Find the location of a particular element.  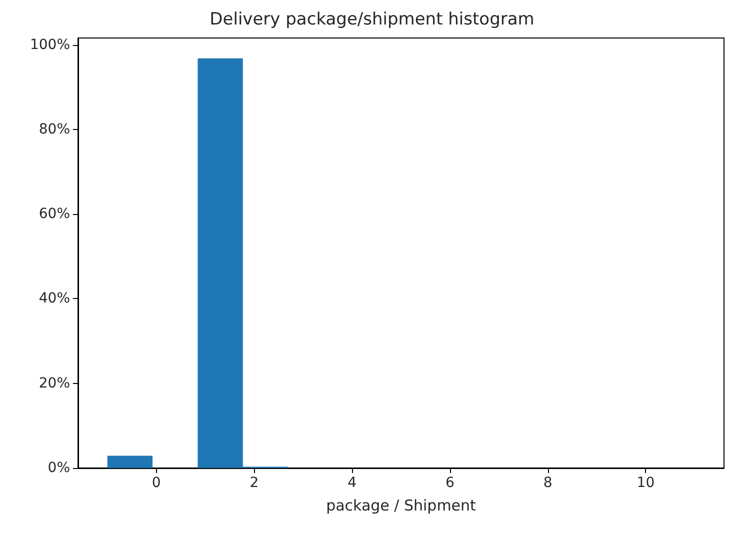

y-tick-label: 40% is located at coordinates (54, 298).